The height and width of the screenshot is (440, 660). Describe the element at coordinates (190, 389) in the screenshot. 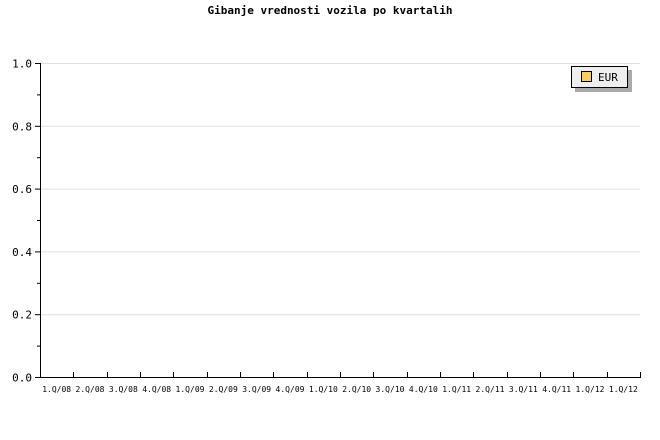

I see `x-tick-label: 1.Q/09` at that location.